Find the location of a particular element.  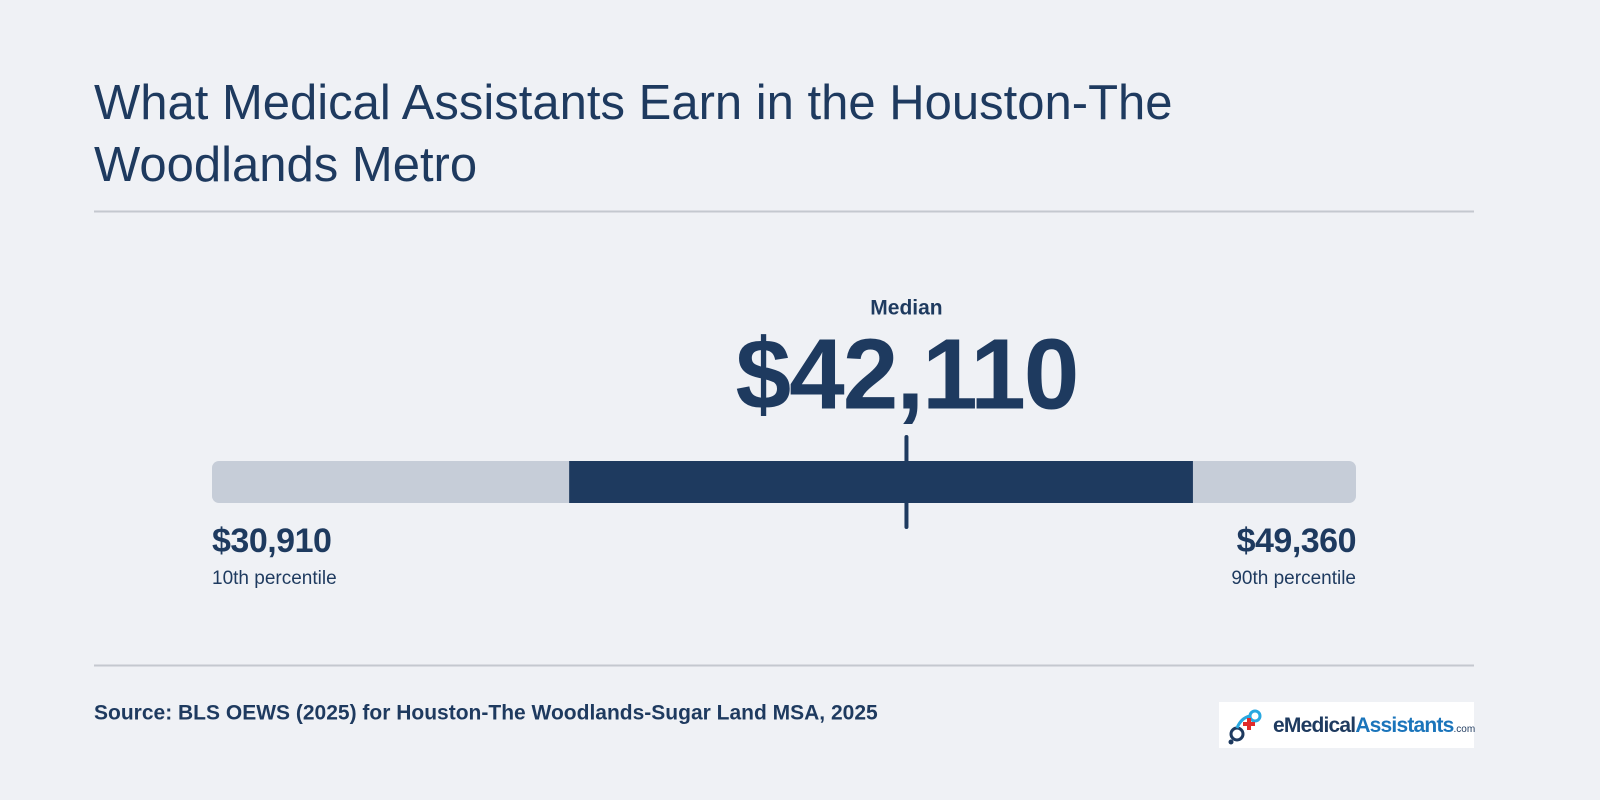

logo-text: eMedicalAssistants.com is located at coordinates (1374, 726).